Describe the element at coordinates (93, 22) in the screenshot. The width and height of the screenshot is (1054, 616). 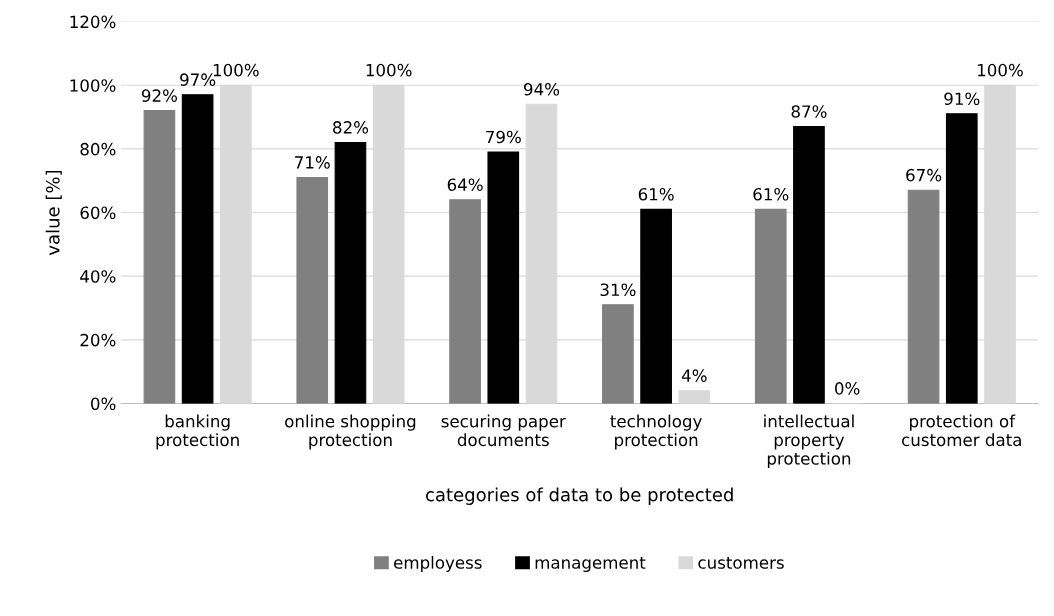
I see `y-tick-label: 120%` at that location.